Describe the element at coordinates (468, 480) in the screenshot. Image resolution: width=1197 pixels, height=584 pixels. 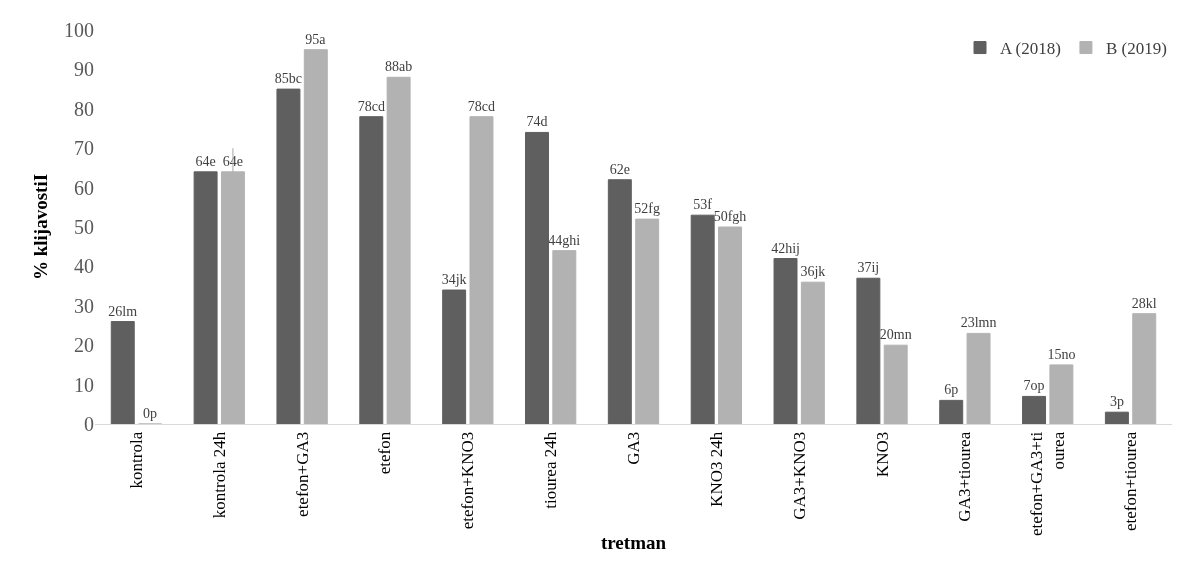
I see `x-tick-label: etefon+KNO3` at that location.